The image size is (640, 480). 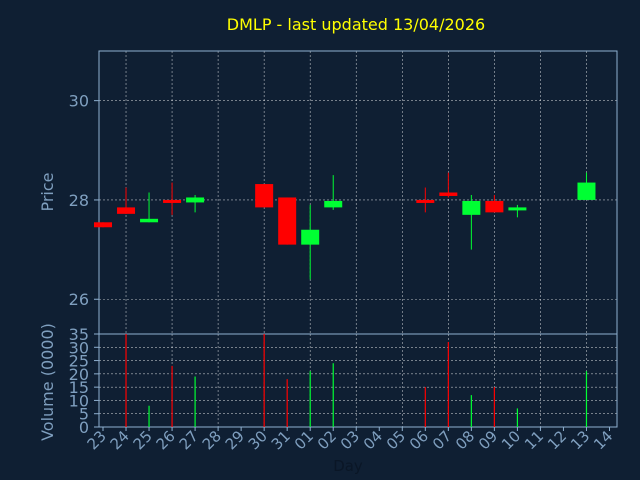 What do you see at coordinates (79, 374) in the screenshot?
I see `volume-tick-label: 20` at bounding box center [79, 374].